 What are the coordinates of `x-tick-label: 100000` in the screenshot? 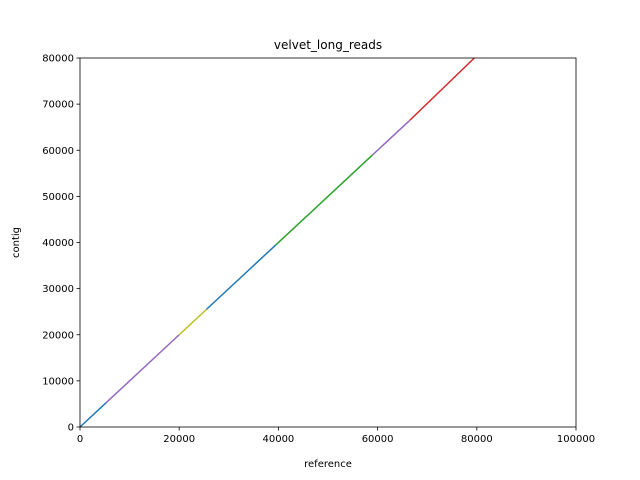 It's located at (576, 439).